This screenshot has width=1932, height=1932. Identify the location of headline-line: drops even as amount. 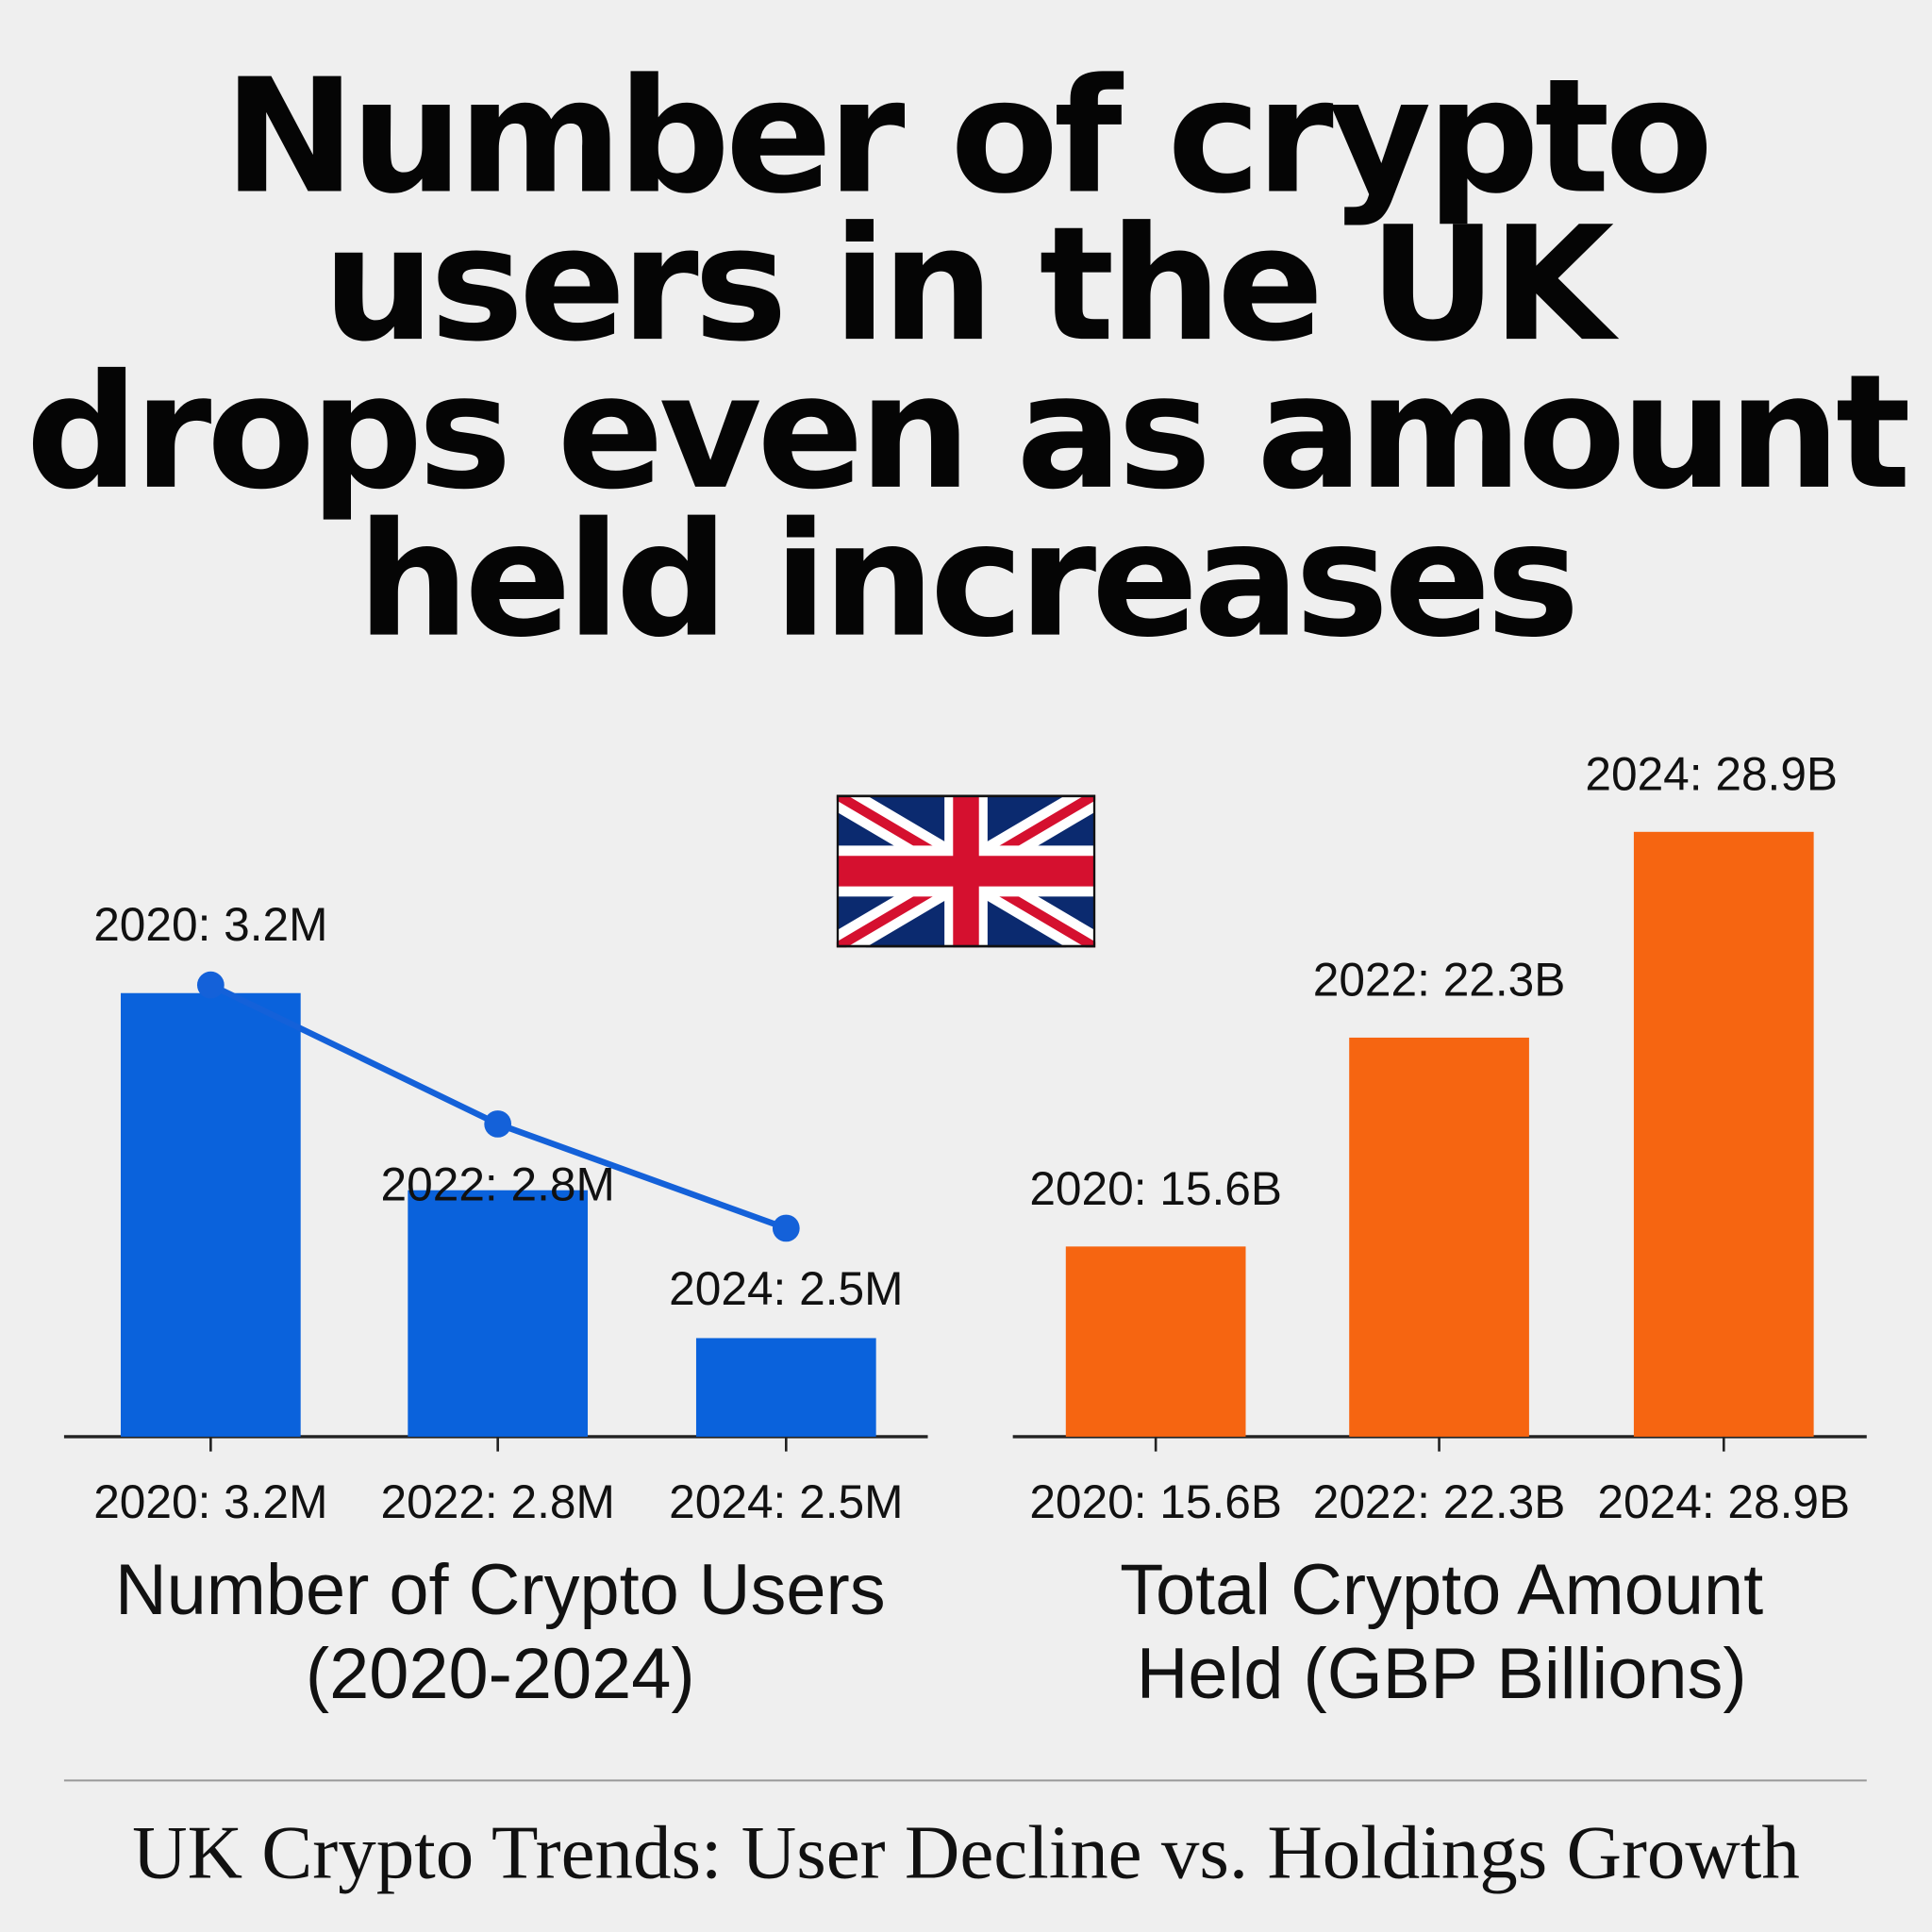
(966, 433).